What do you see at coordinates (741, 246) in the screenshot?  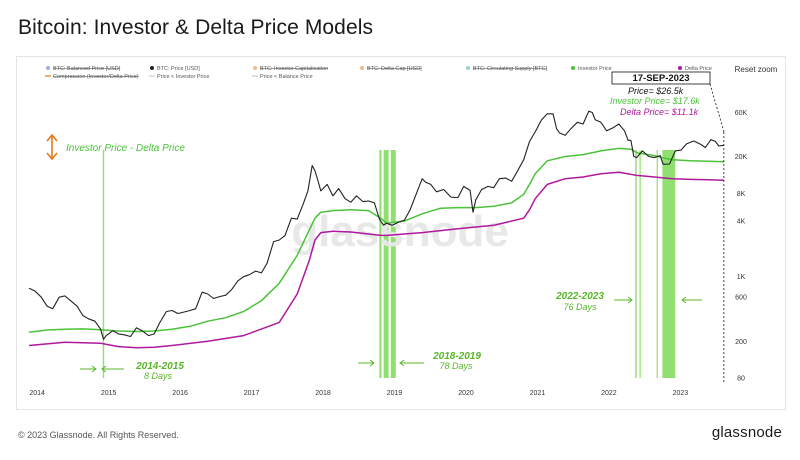 I see `y-axis: 60K 20K 8K 4K 1K 600 200 80` at bounding box center [741, 246].